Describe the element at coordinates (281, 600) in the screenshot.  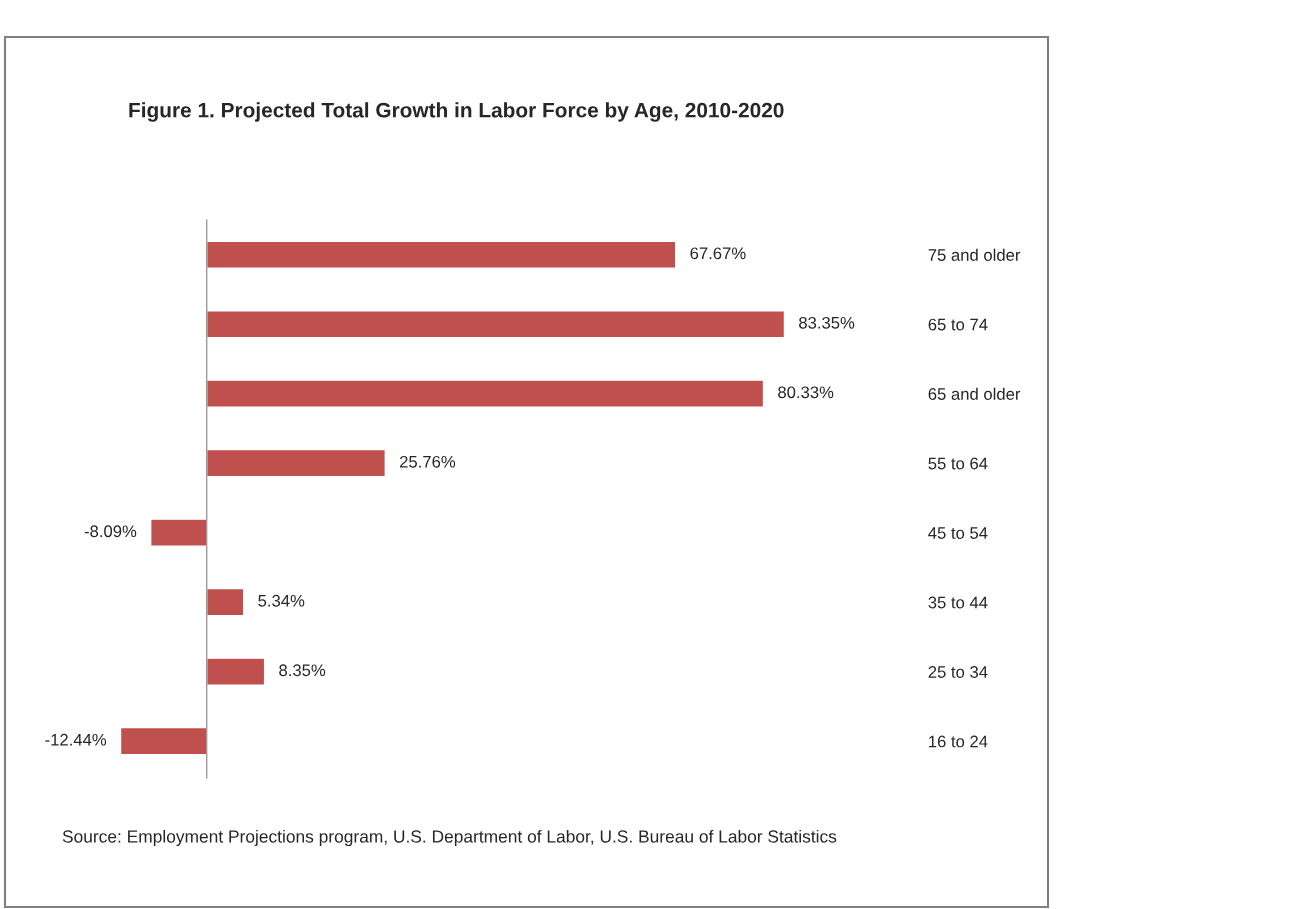
I see `data-label: 5.34%` at that location.